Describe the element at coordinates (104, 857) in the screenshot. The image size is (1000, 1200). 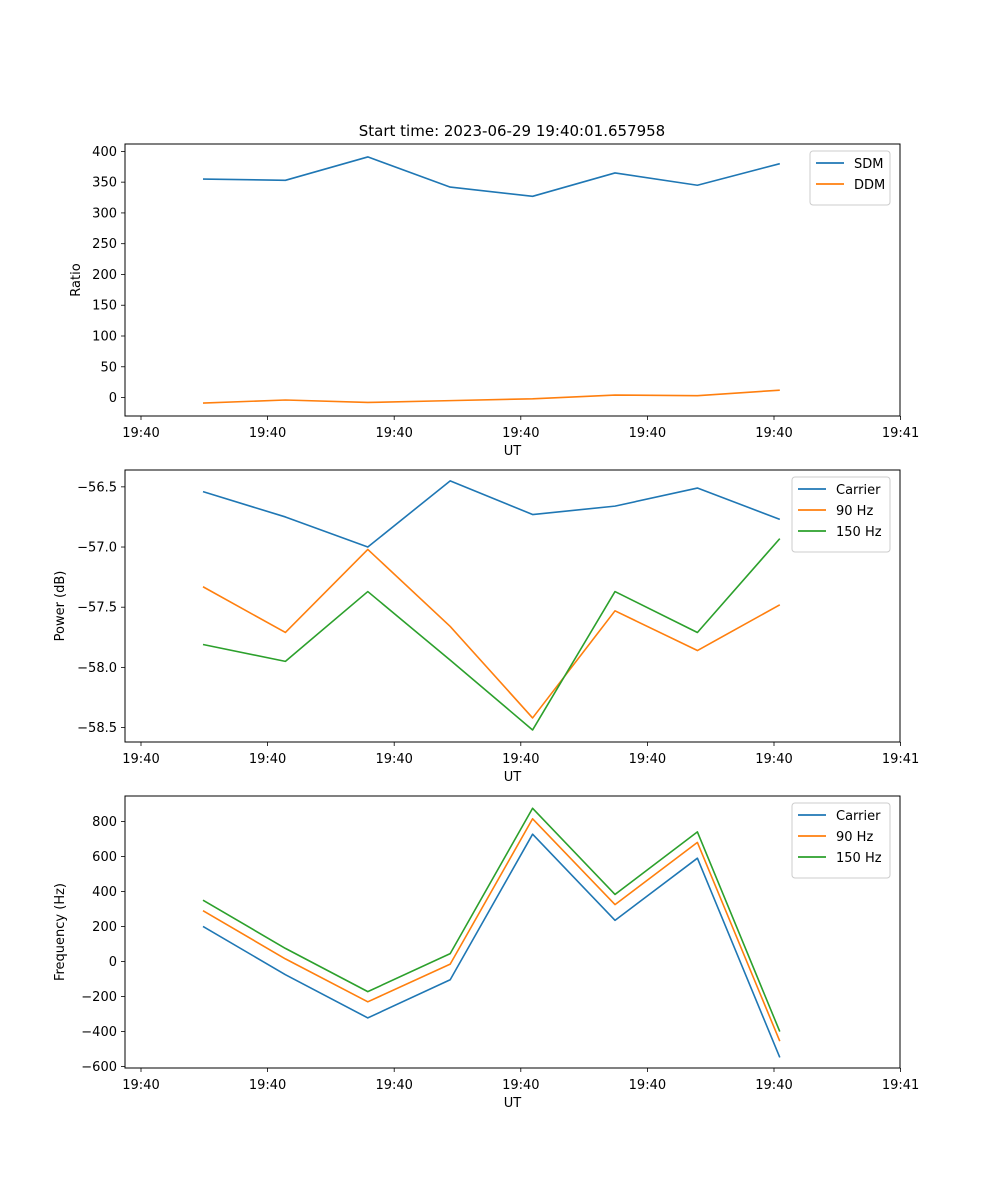
I see `y-tick-label: 600` at that location.